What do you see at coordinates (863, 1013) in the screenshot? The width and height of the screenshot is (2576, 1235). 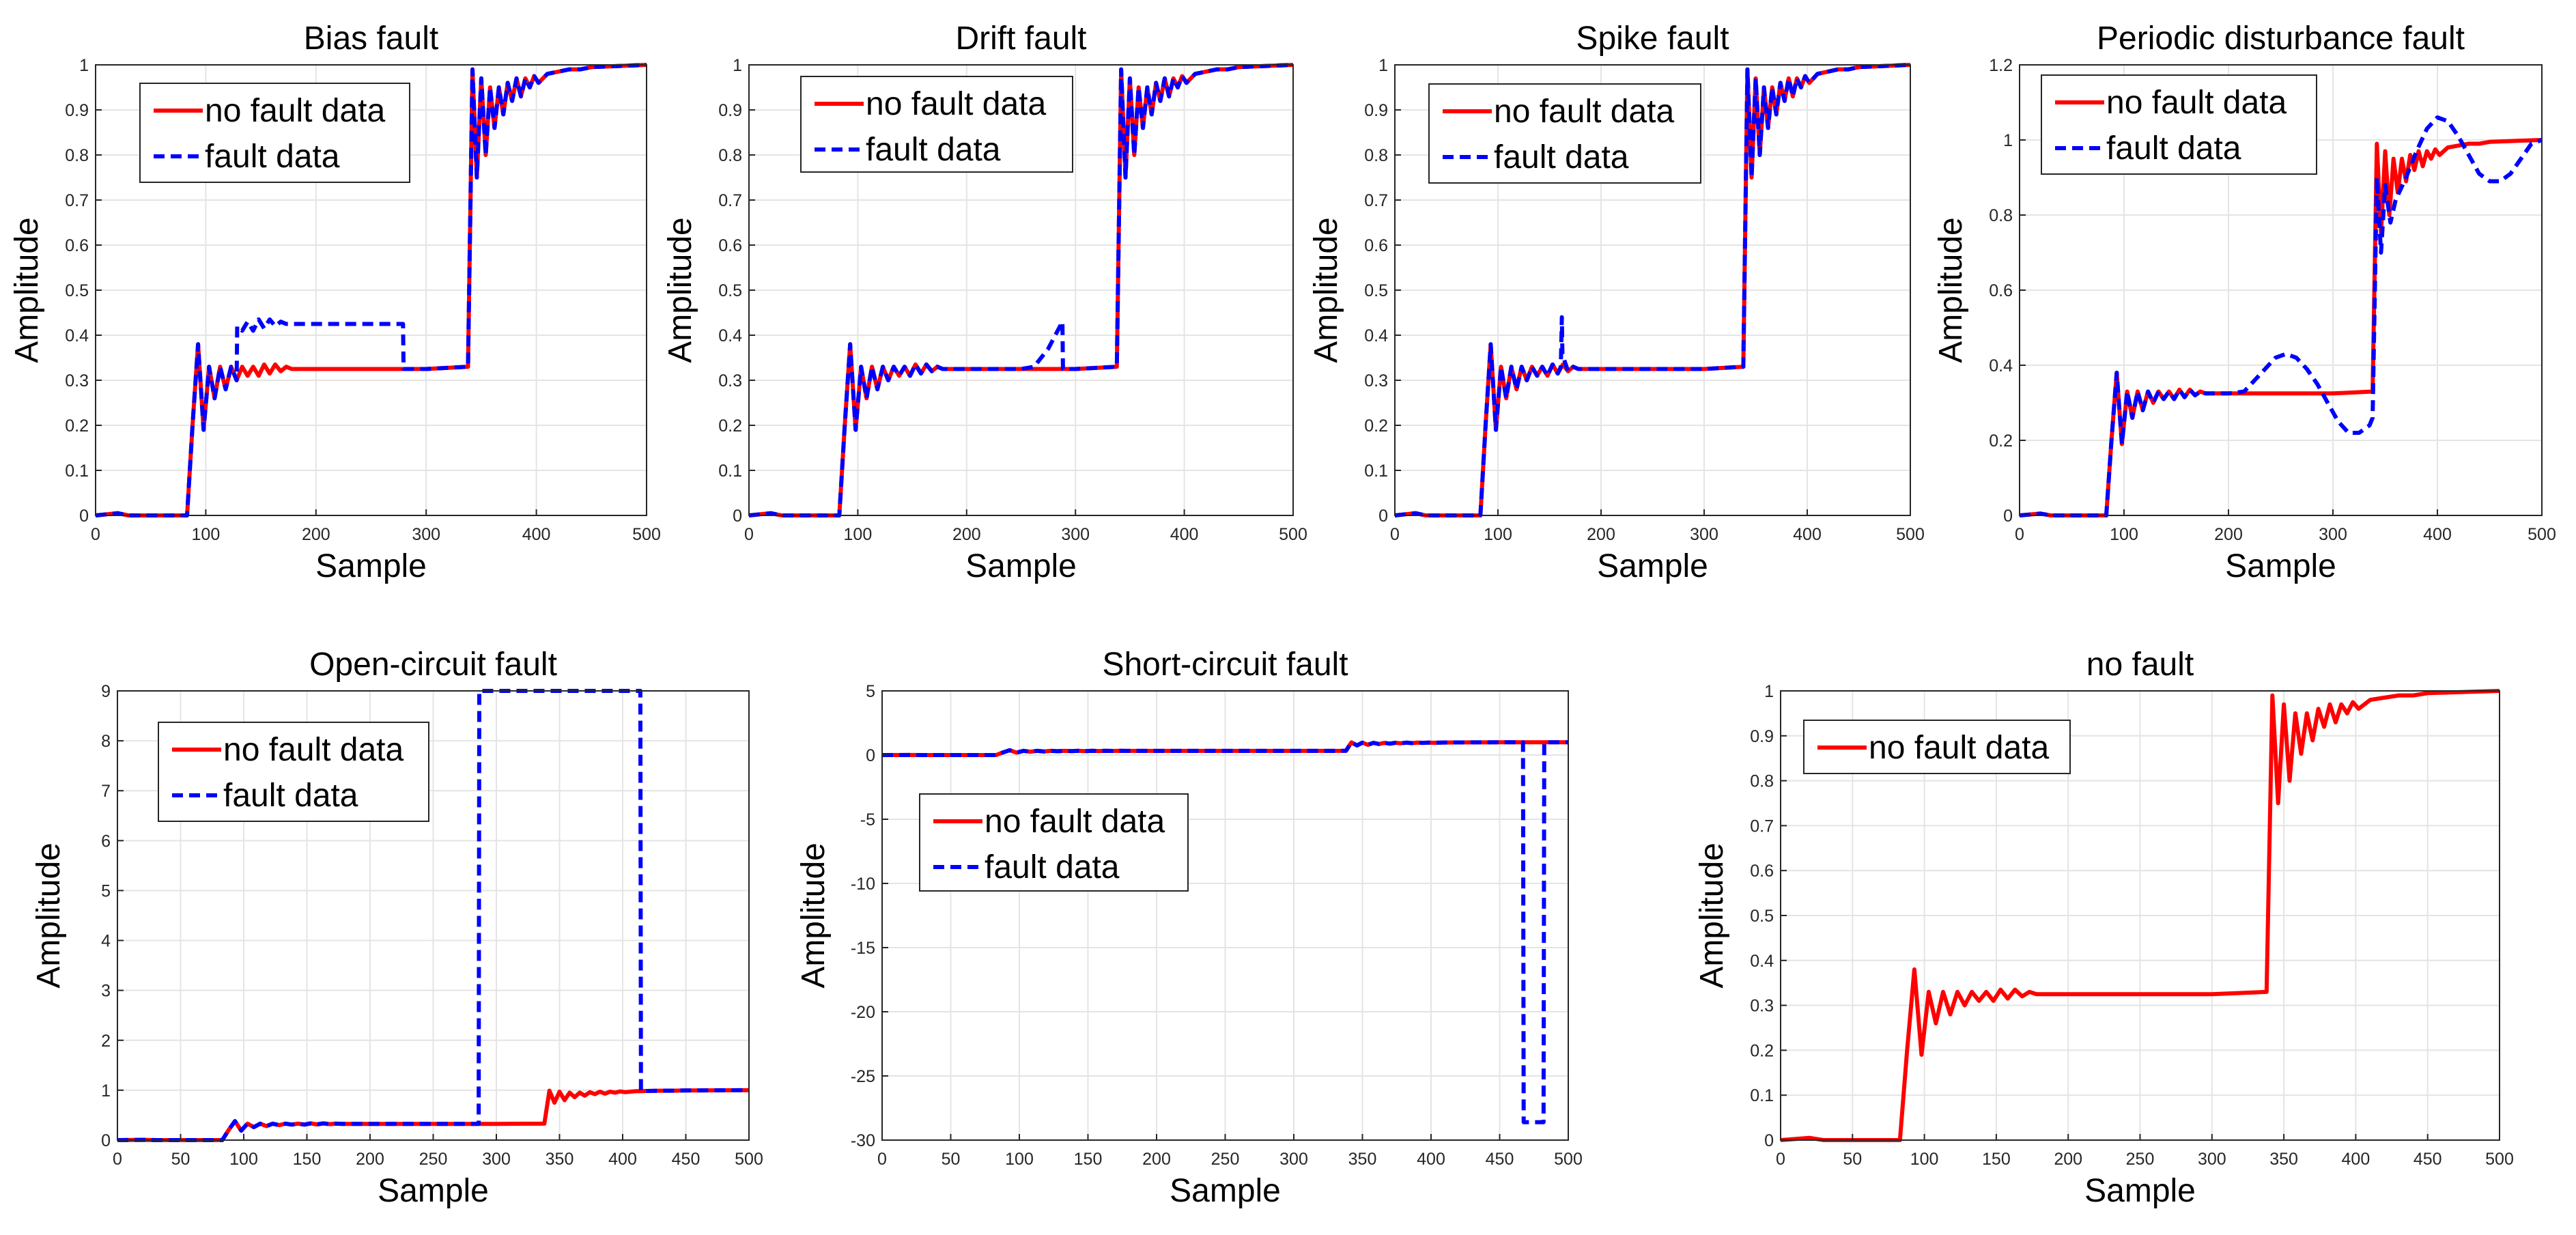 I see `y-tick-label: -20` at bounding box center [863, 1013].